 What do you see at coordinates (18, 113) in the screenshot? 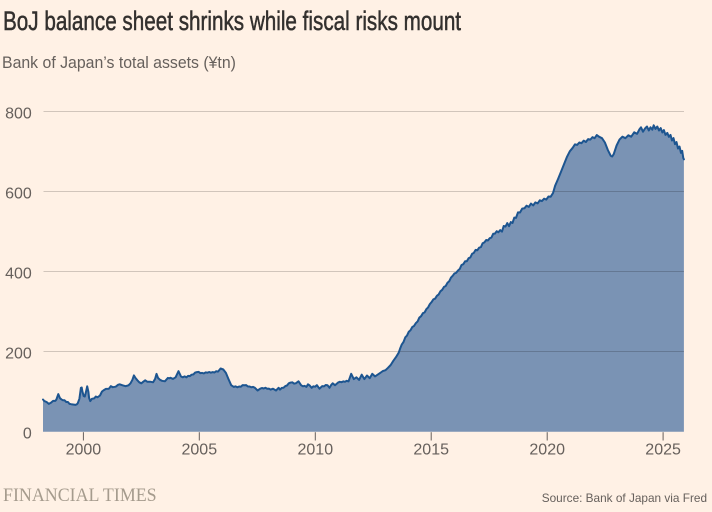
I see `svg-text: 800` at bounding box center [18, 113].